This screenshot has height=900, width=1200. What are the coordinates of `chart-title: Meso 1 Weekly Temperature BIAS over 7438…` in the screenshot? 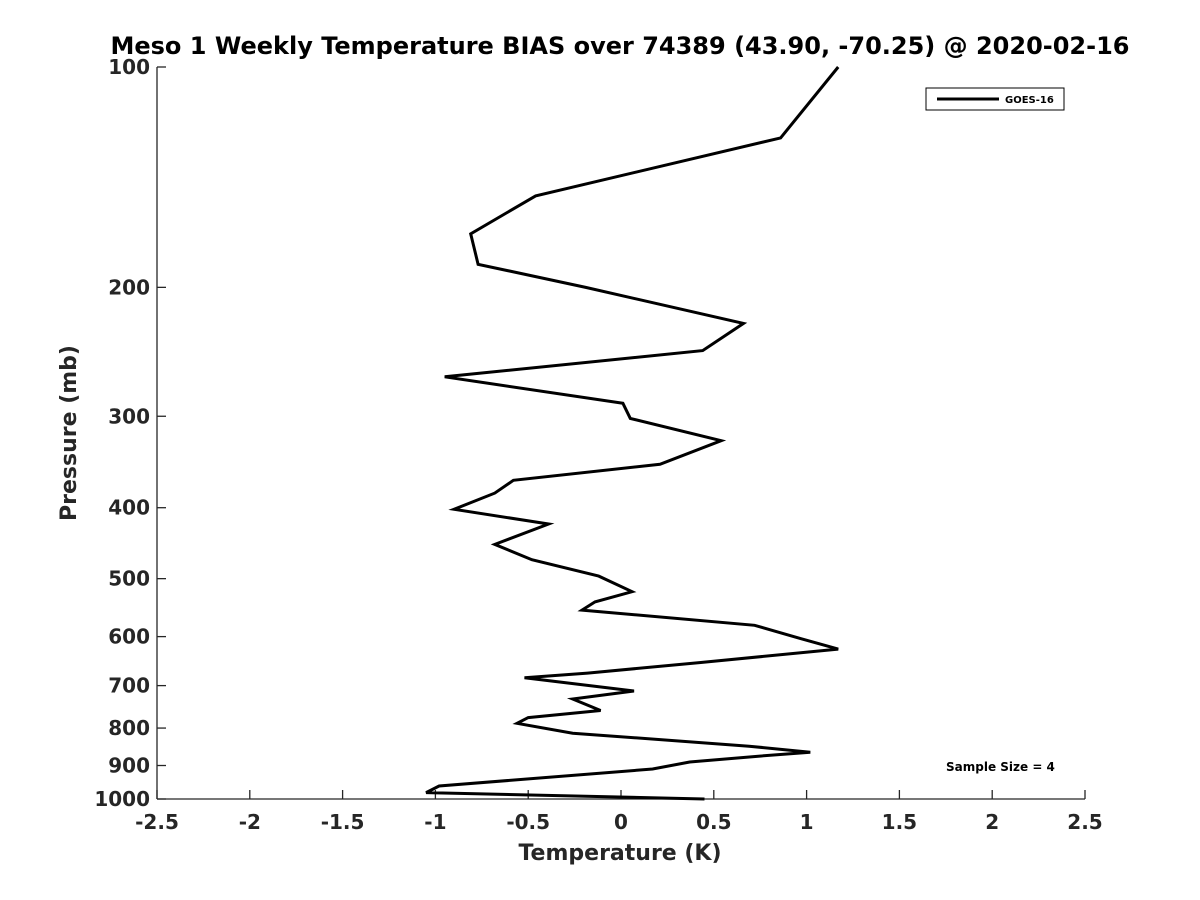 It's located at (619, 46).